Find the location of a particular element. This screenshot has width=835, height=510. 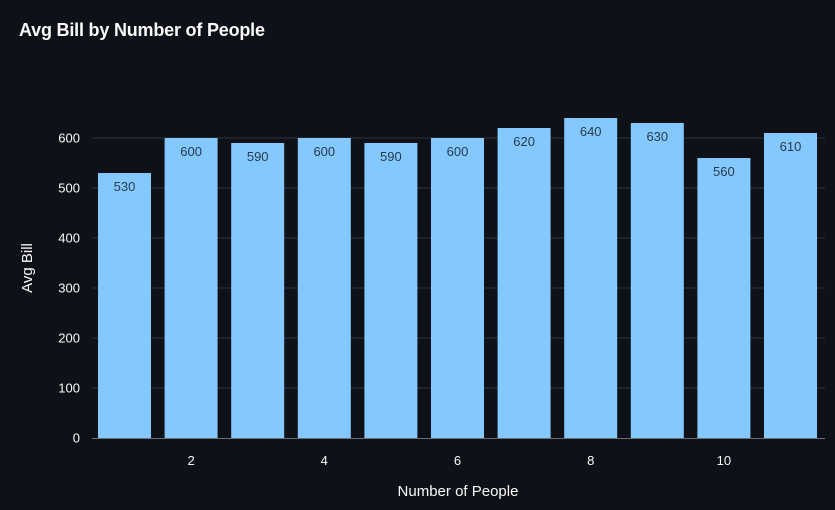

bar-value-label: 630 is located at coordinates (657, 136).